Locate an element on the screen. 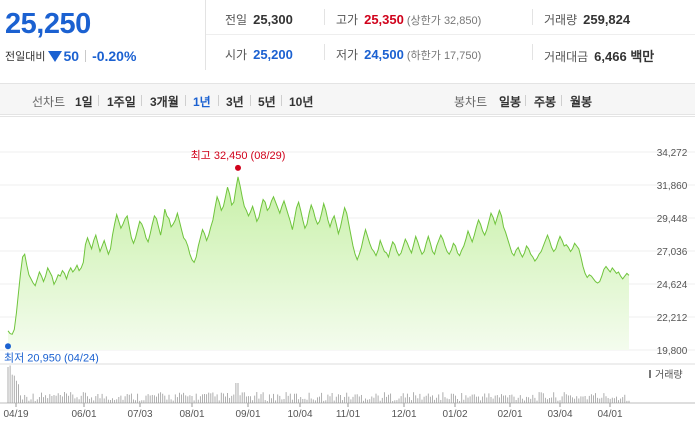  quote-row-1: 전일 25,300 고가 25,350 (상한가 32,850) 거래량 259,824 is located at coordinates (450, 17).